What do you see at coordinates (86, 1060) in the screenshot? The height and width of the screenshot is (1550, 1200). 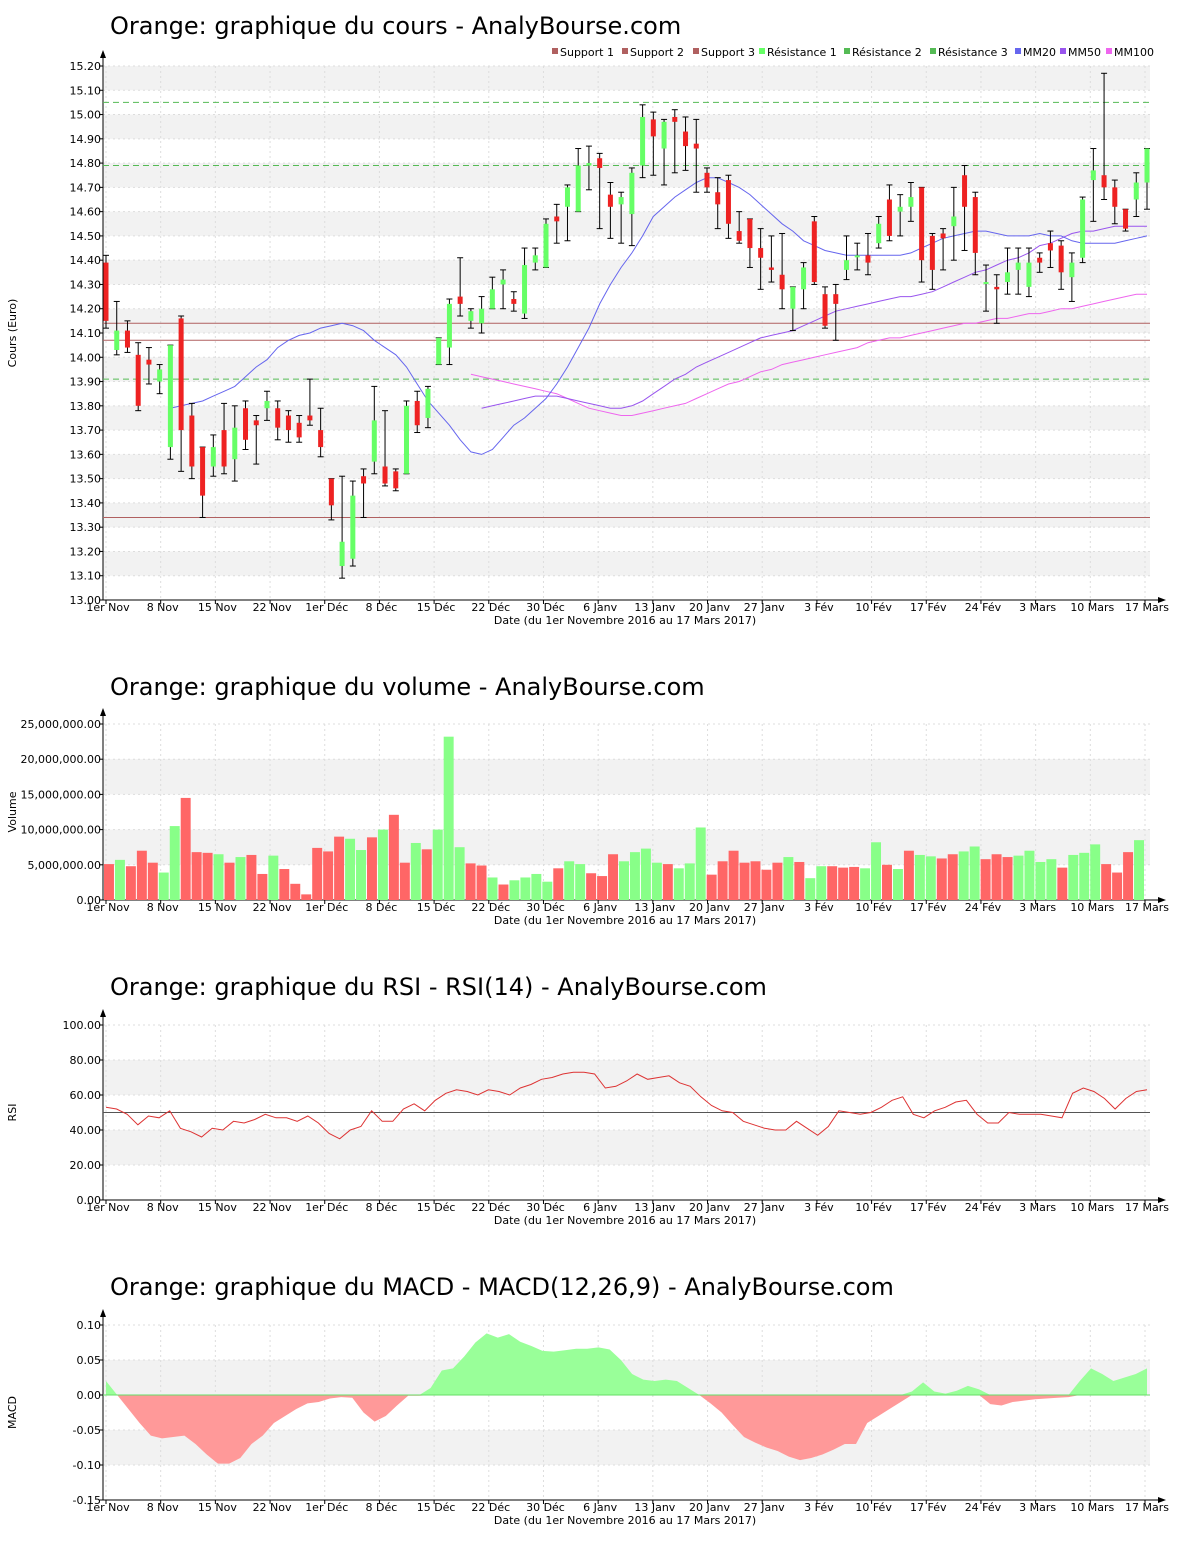 I see `y-tick-label: 80.00` at bounding box center [86, 1060].